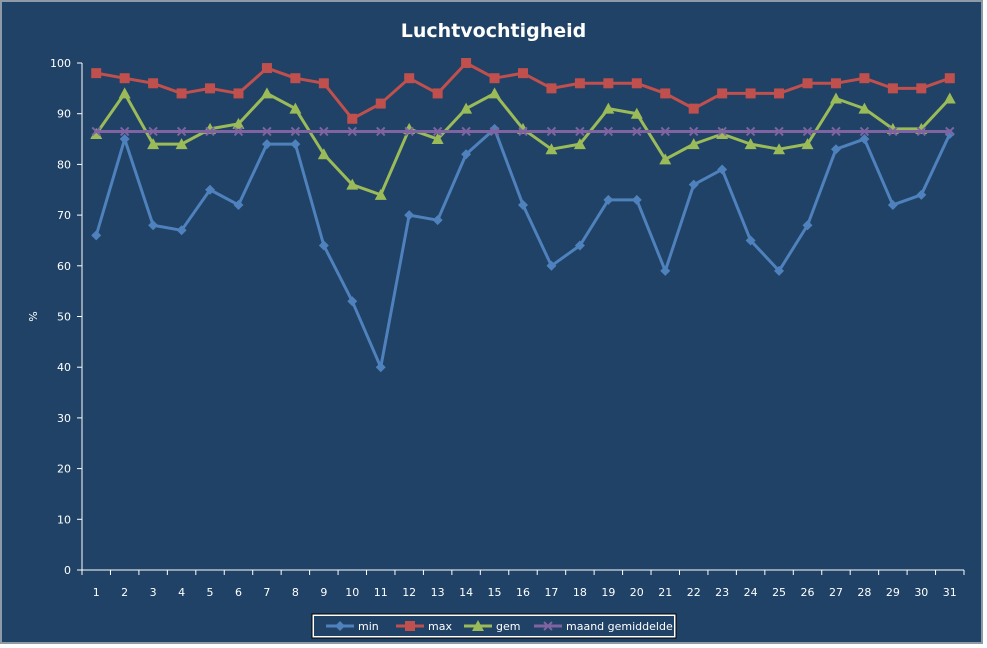 Image resolution: width=987 pixels, height=648 pixels. Describe the element at coordinates (368, 626) in the screenshot. I see `legend-label: min` at that location.